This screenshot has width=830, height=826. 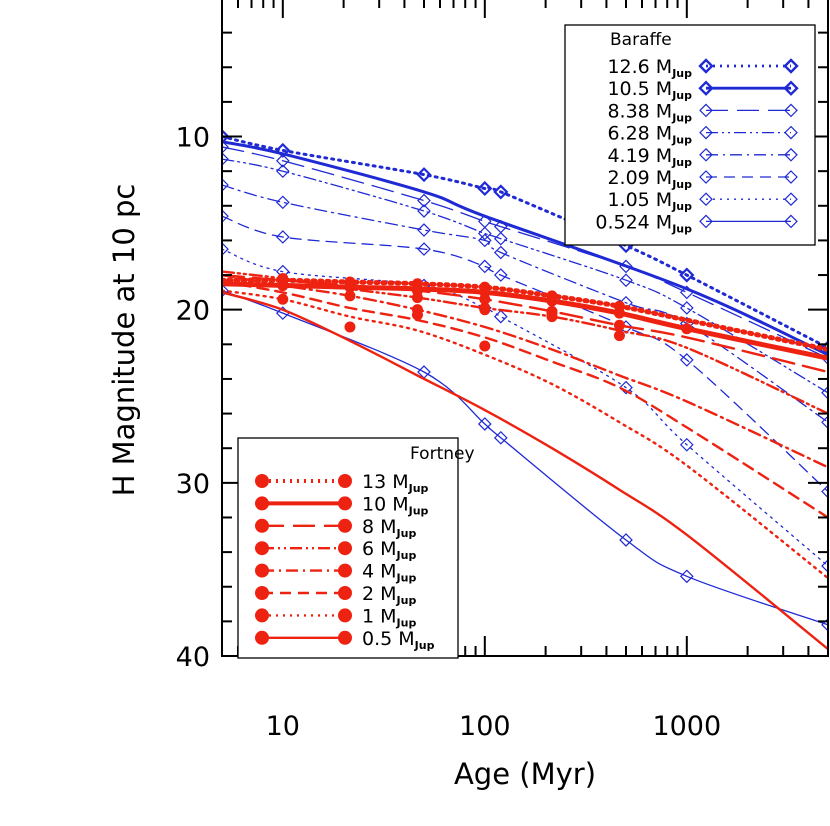 What do you see at coordinates (485, 726) in the screenshot?
I see `x-tick-label: 100` at bounding box center [485, 726].